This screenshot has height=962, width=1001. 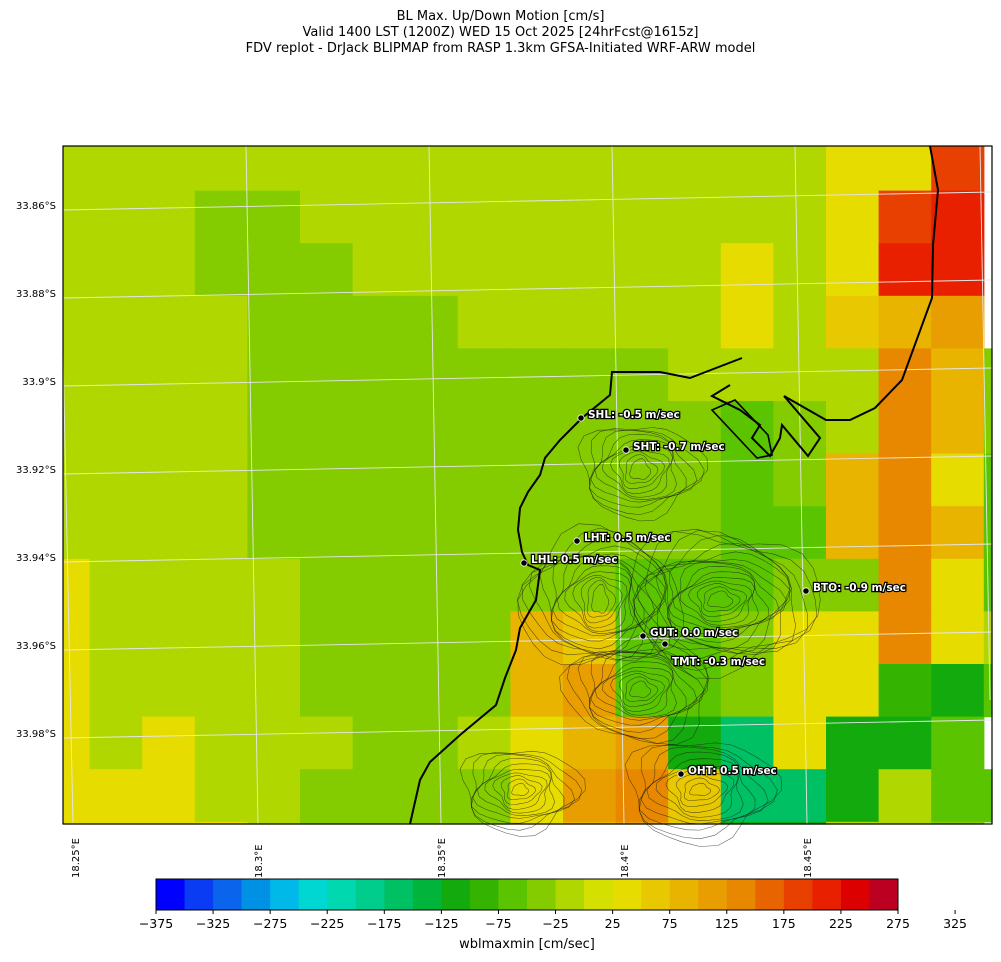 What do you see at coordinates (898, 923) in the screenshot?
I see `colorbar-tick-label: 275` at bounding box center [898, 923].